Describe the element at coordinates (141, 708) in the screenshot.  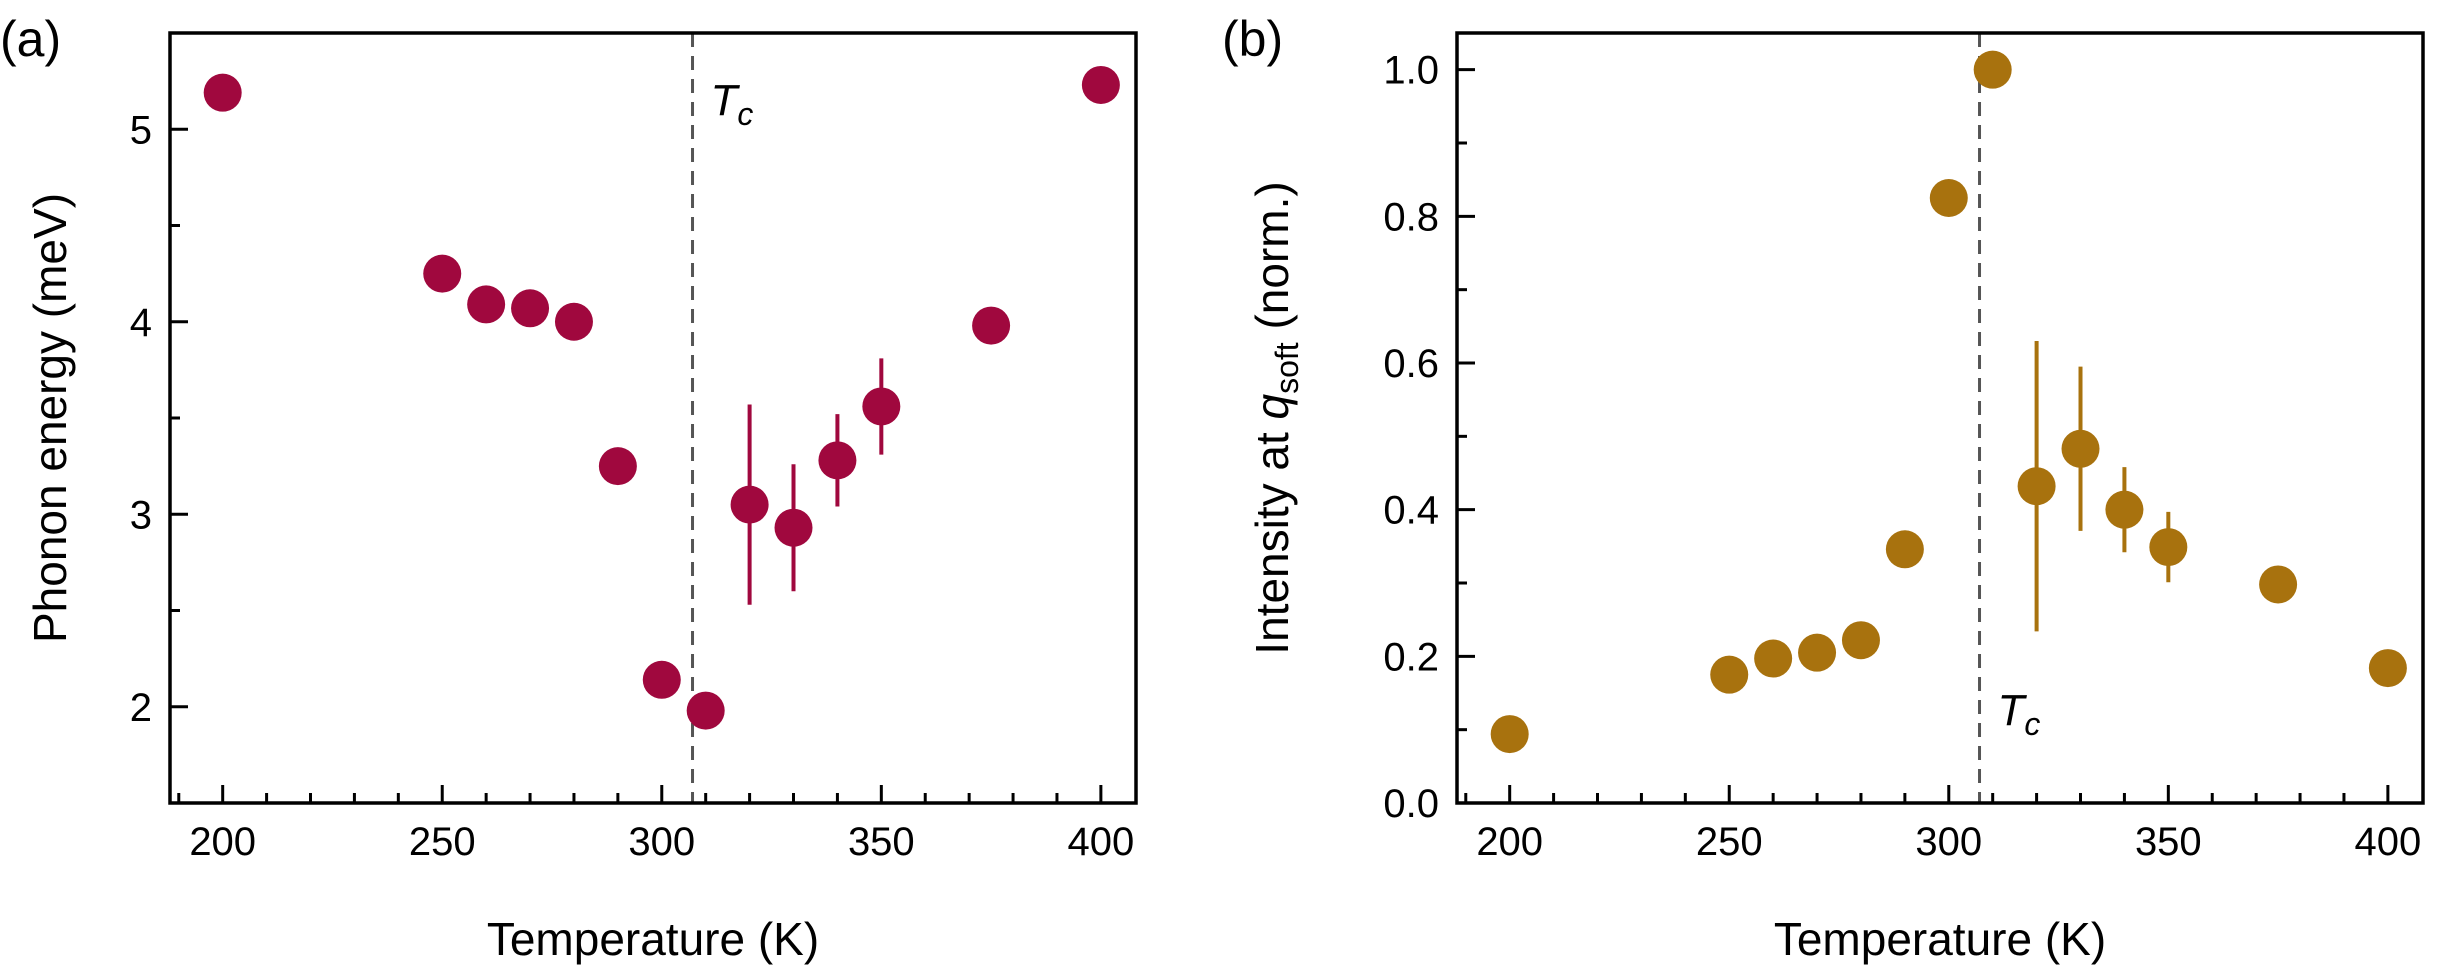
I see `a-y-tick-label: 2` at that location.